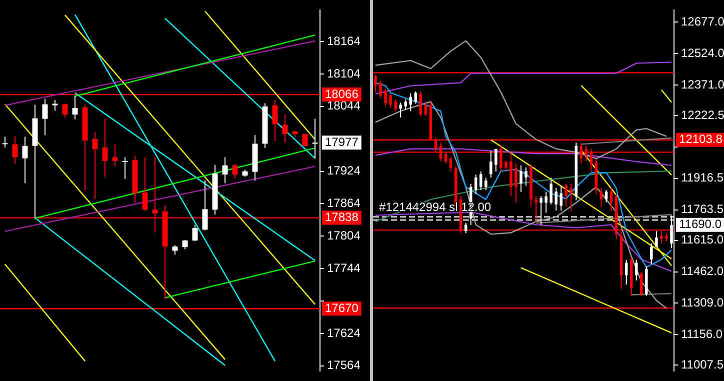 The image size is (724, 381). I want to click on y-tick-label: 12222.5, so click(702, 115).